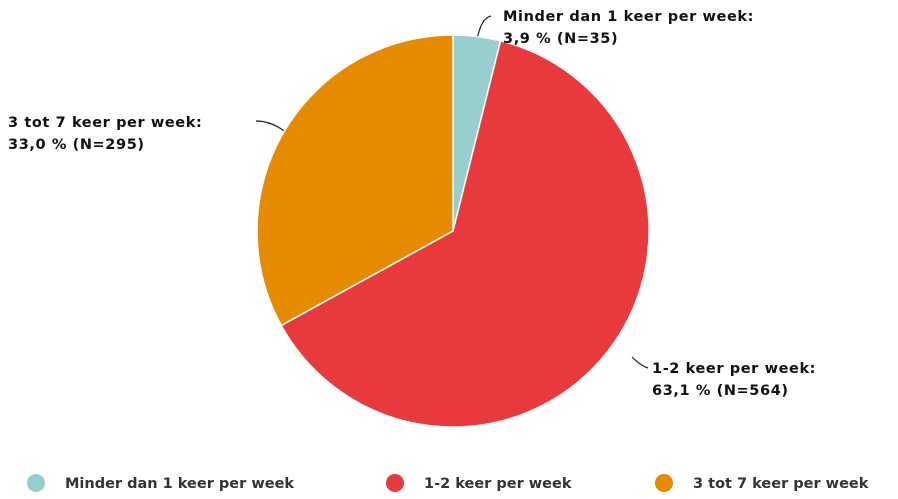 This screenshot has height=499, width=898. Describe the element at coordinates (734, 369) in the screenshot. I see `data-label: 1-2 keer per week:` at that location.